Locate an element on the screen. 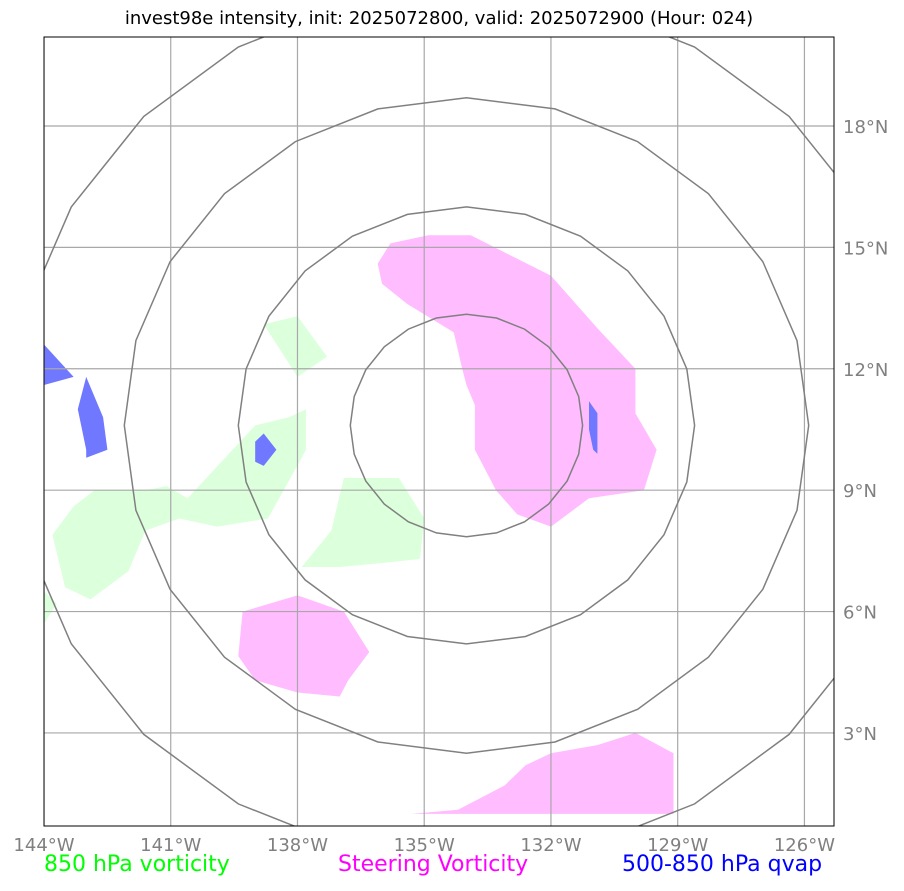 This screenshot has width=904, height=891. legend-qvap: 500-850 hPa qvap is located at coordinates (722, 864).